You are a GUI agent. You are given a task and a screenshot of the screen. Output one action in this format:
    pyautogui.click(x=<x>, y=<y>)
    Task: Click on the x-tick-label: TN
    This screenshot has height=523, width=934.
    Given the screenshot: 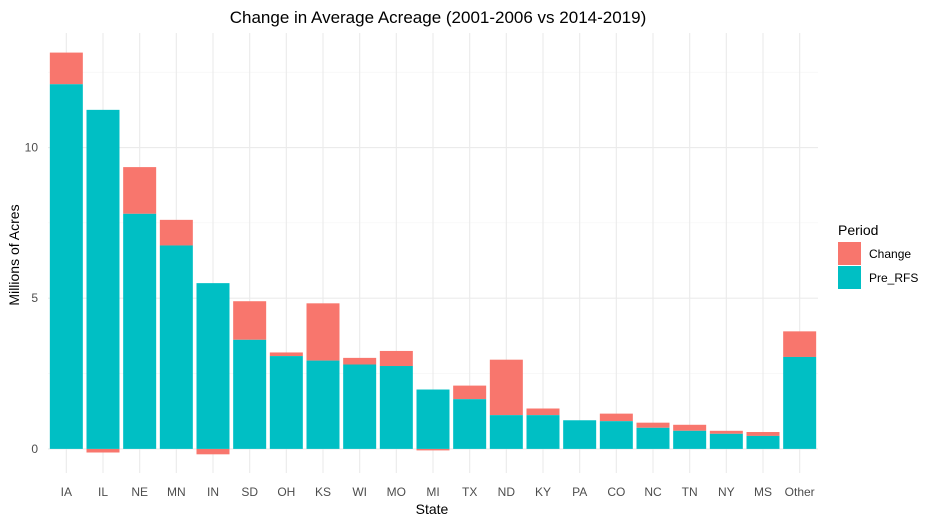 What is the action you would take?
    pyautogui.click(x=690, y=492)
    